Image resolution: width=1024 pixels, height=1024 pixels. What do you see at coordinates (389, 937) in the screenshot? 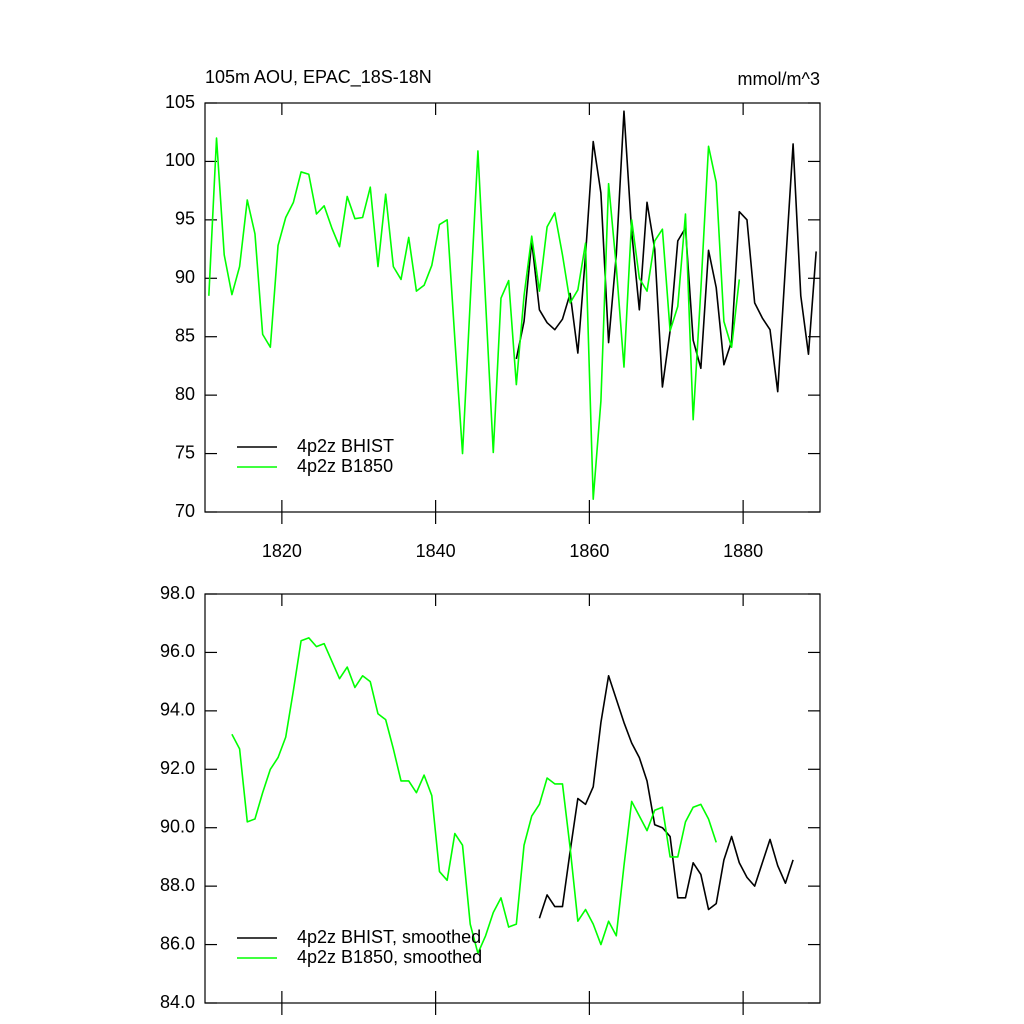
I see `legend-label: 4p2z BHIST, smoothed` at bounding box center [389, 937].